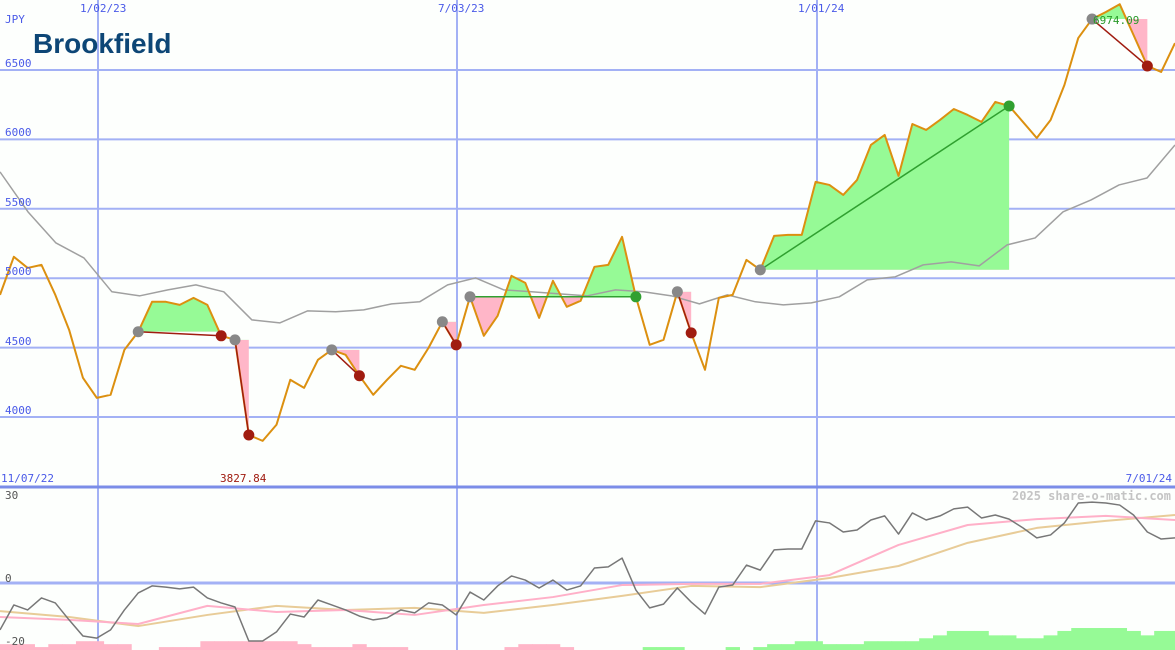 The image size is (1175, 650). Describe the element at coordinates (18, 410) in the screenshot. I see `y-tick-label: 4000` at that location.